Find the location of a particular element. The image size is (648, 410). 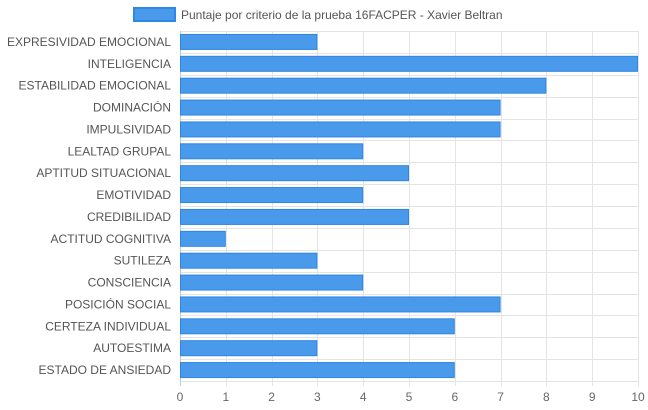

category-label: IMPULSIVIDAD is located at coordinates (128, 129).